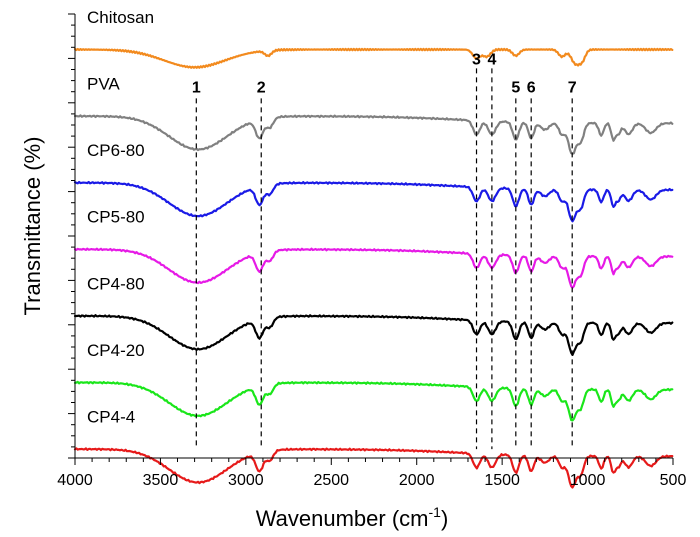 Image resolution: width=700 pixels, height=537 pixels. Describe the element at coordinates (435, 512) in the screenshot. I see `x-axis-title-sup: -1` at that location.